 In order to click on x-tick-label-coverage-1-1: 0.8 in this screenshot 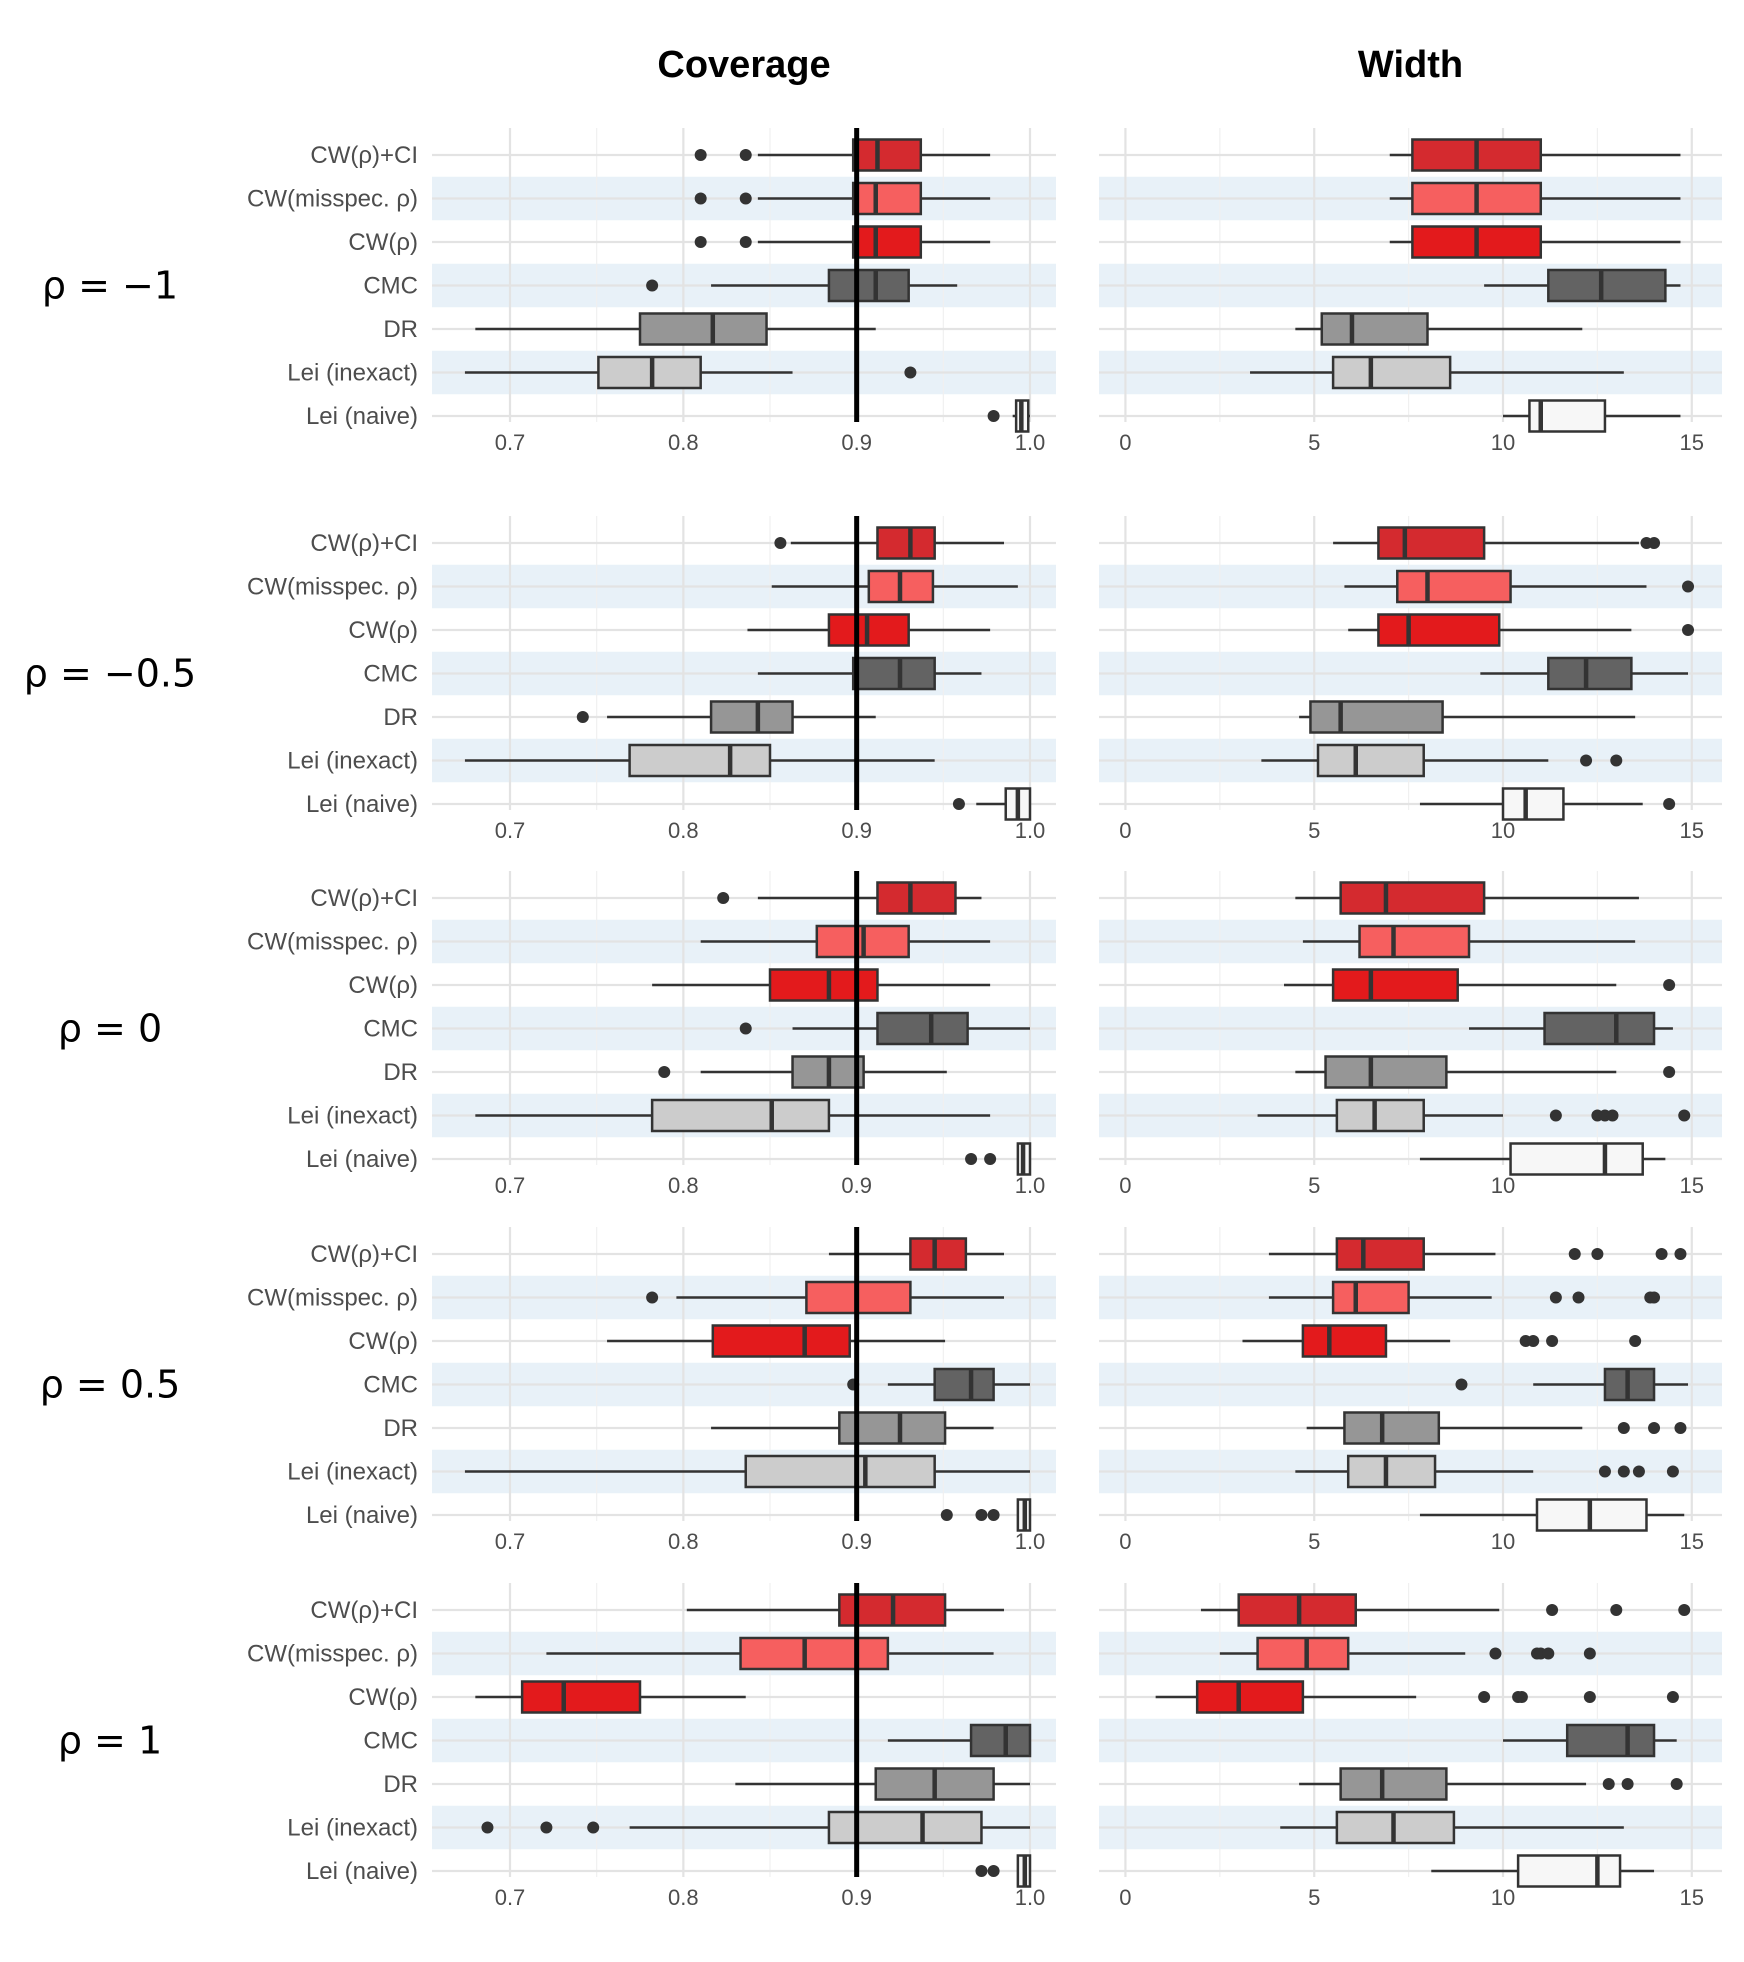, I will do `click(683, 830)`.